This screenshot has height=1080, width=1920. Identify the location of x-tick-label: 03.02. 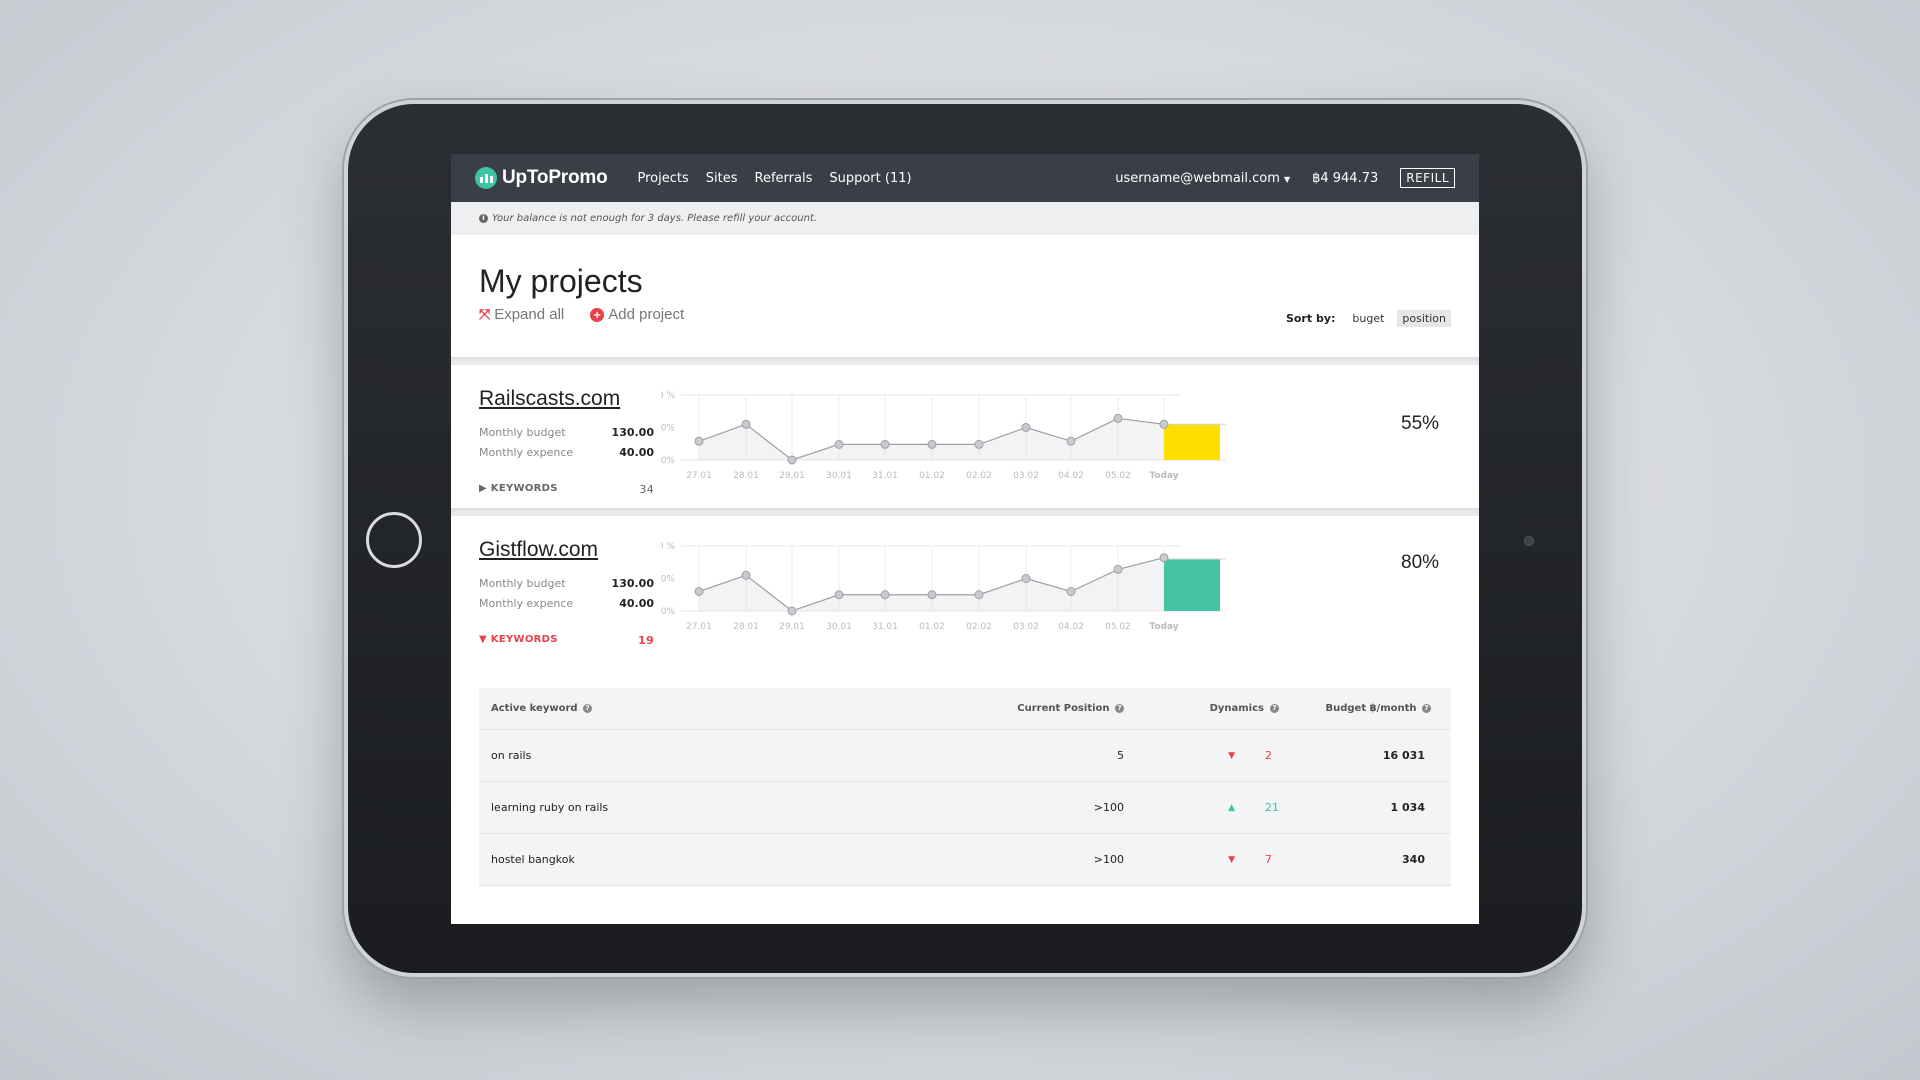
(1026, 627).